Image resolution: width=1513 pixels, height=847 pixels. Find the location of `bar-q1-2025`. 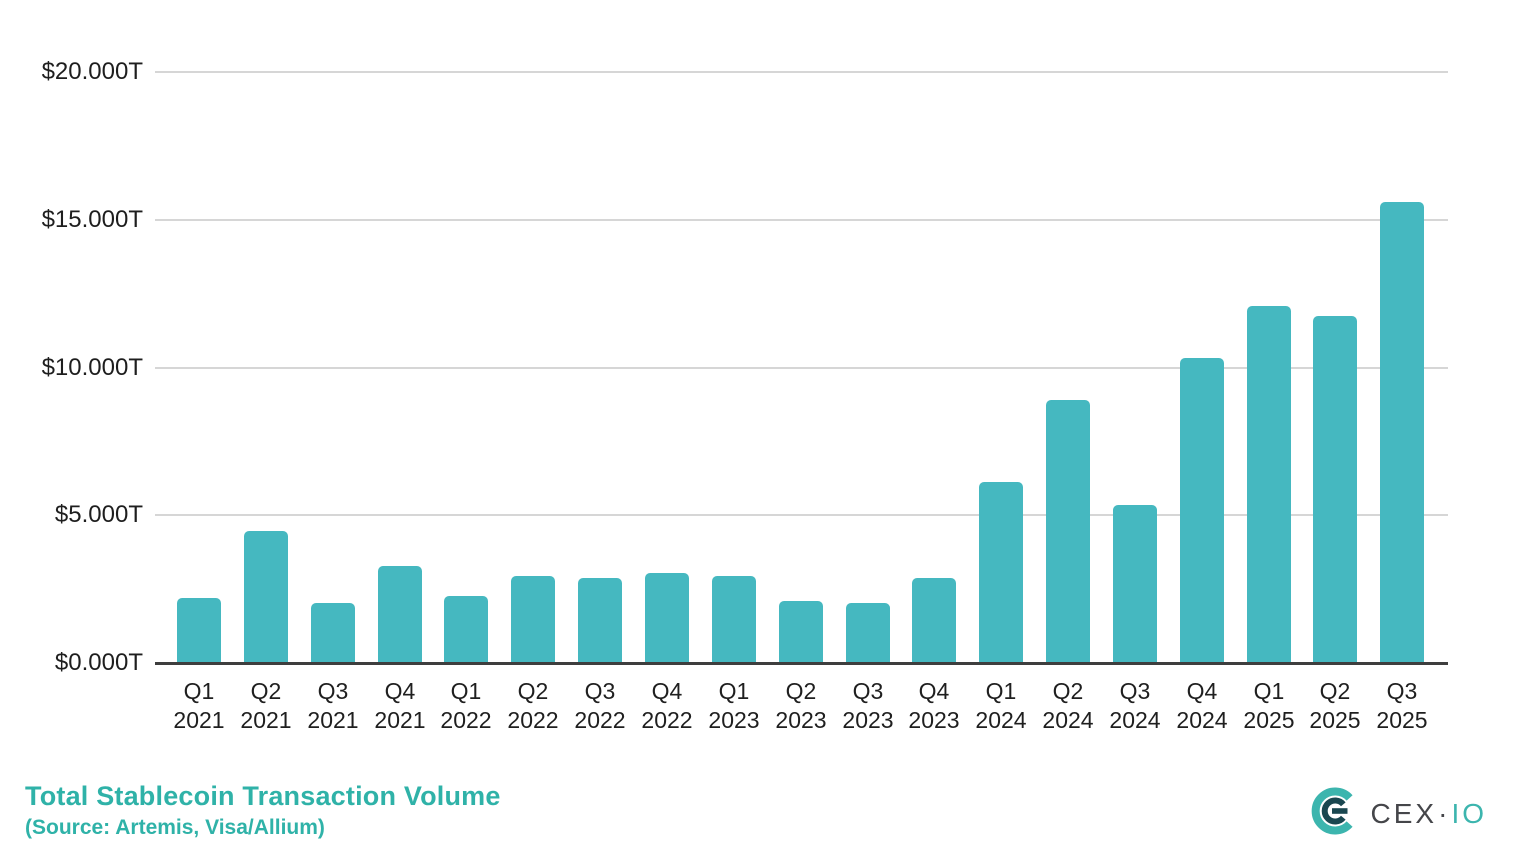

bar-q1-2025 is located at coordinates (1269, 484).